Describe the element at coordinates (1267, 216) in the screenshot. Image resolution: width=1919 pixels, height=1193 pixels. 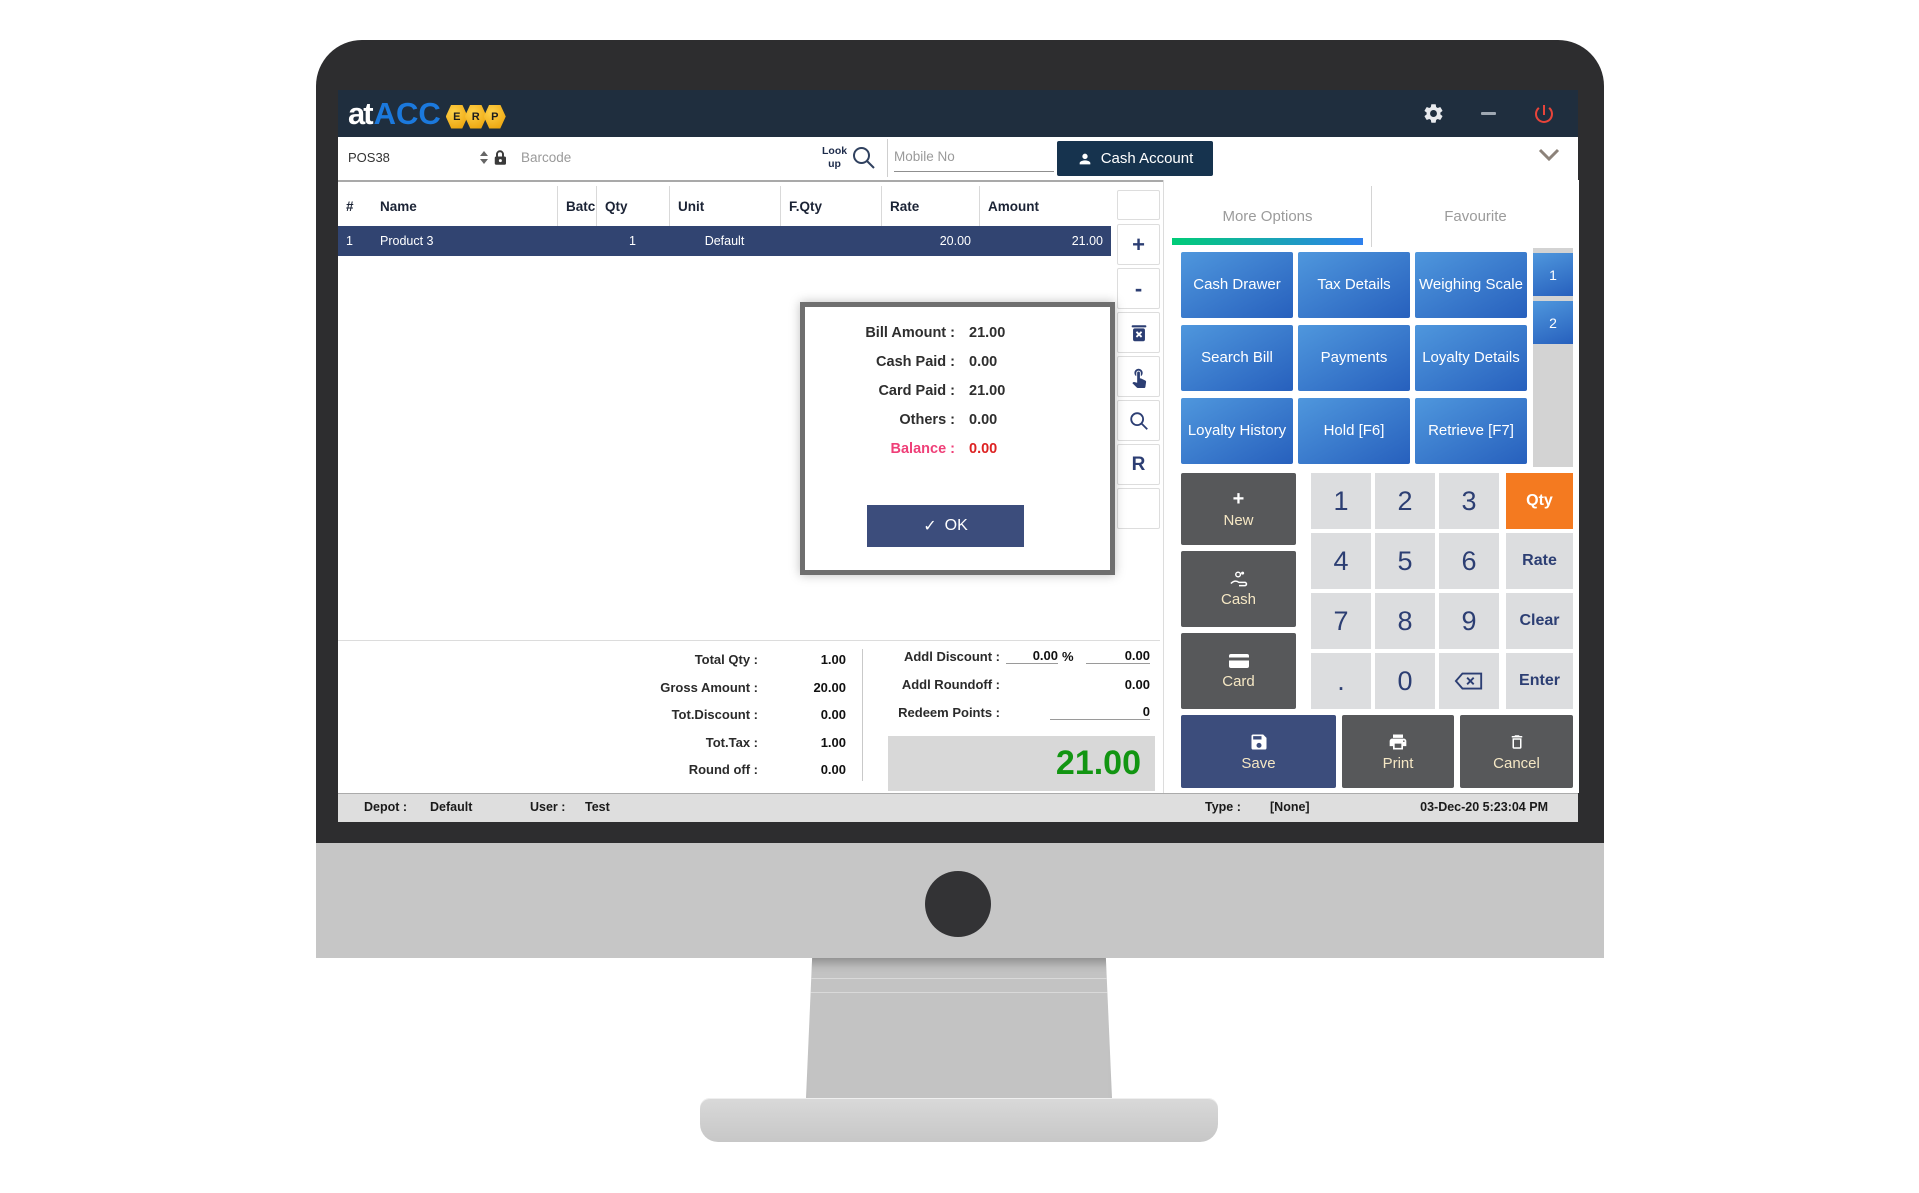
I see `tab-more-options: More Options` at that location.